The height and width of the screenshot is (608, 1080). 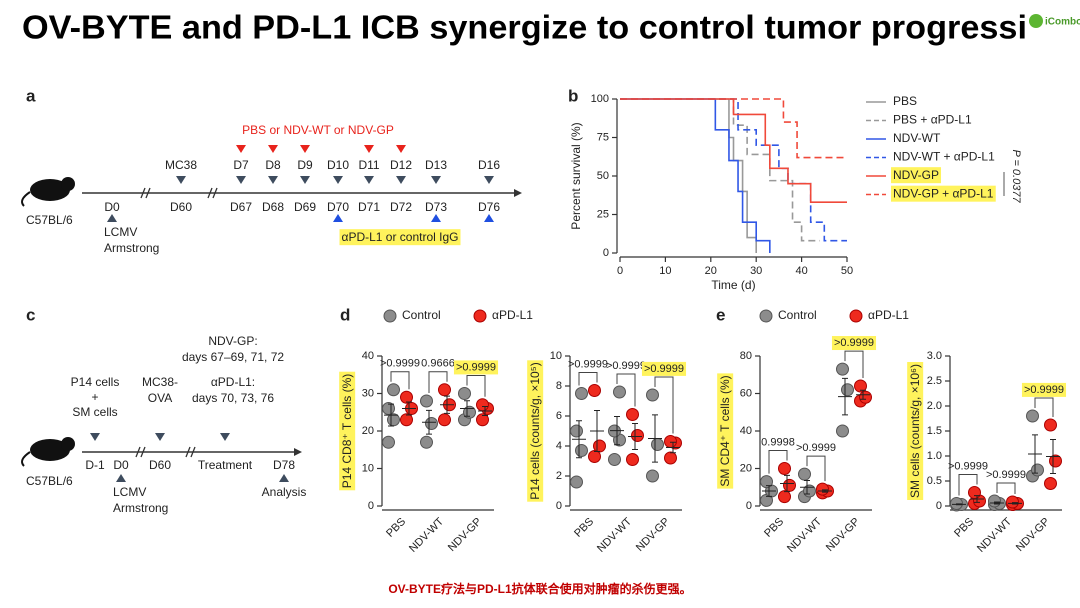 What do you see at coordinates (181, 165) in the screenshot?
I see `marker-label: MC38` at bounding box center [181, 165].